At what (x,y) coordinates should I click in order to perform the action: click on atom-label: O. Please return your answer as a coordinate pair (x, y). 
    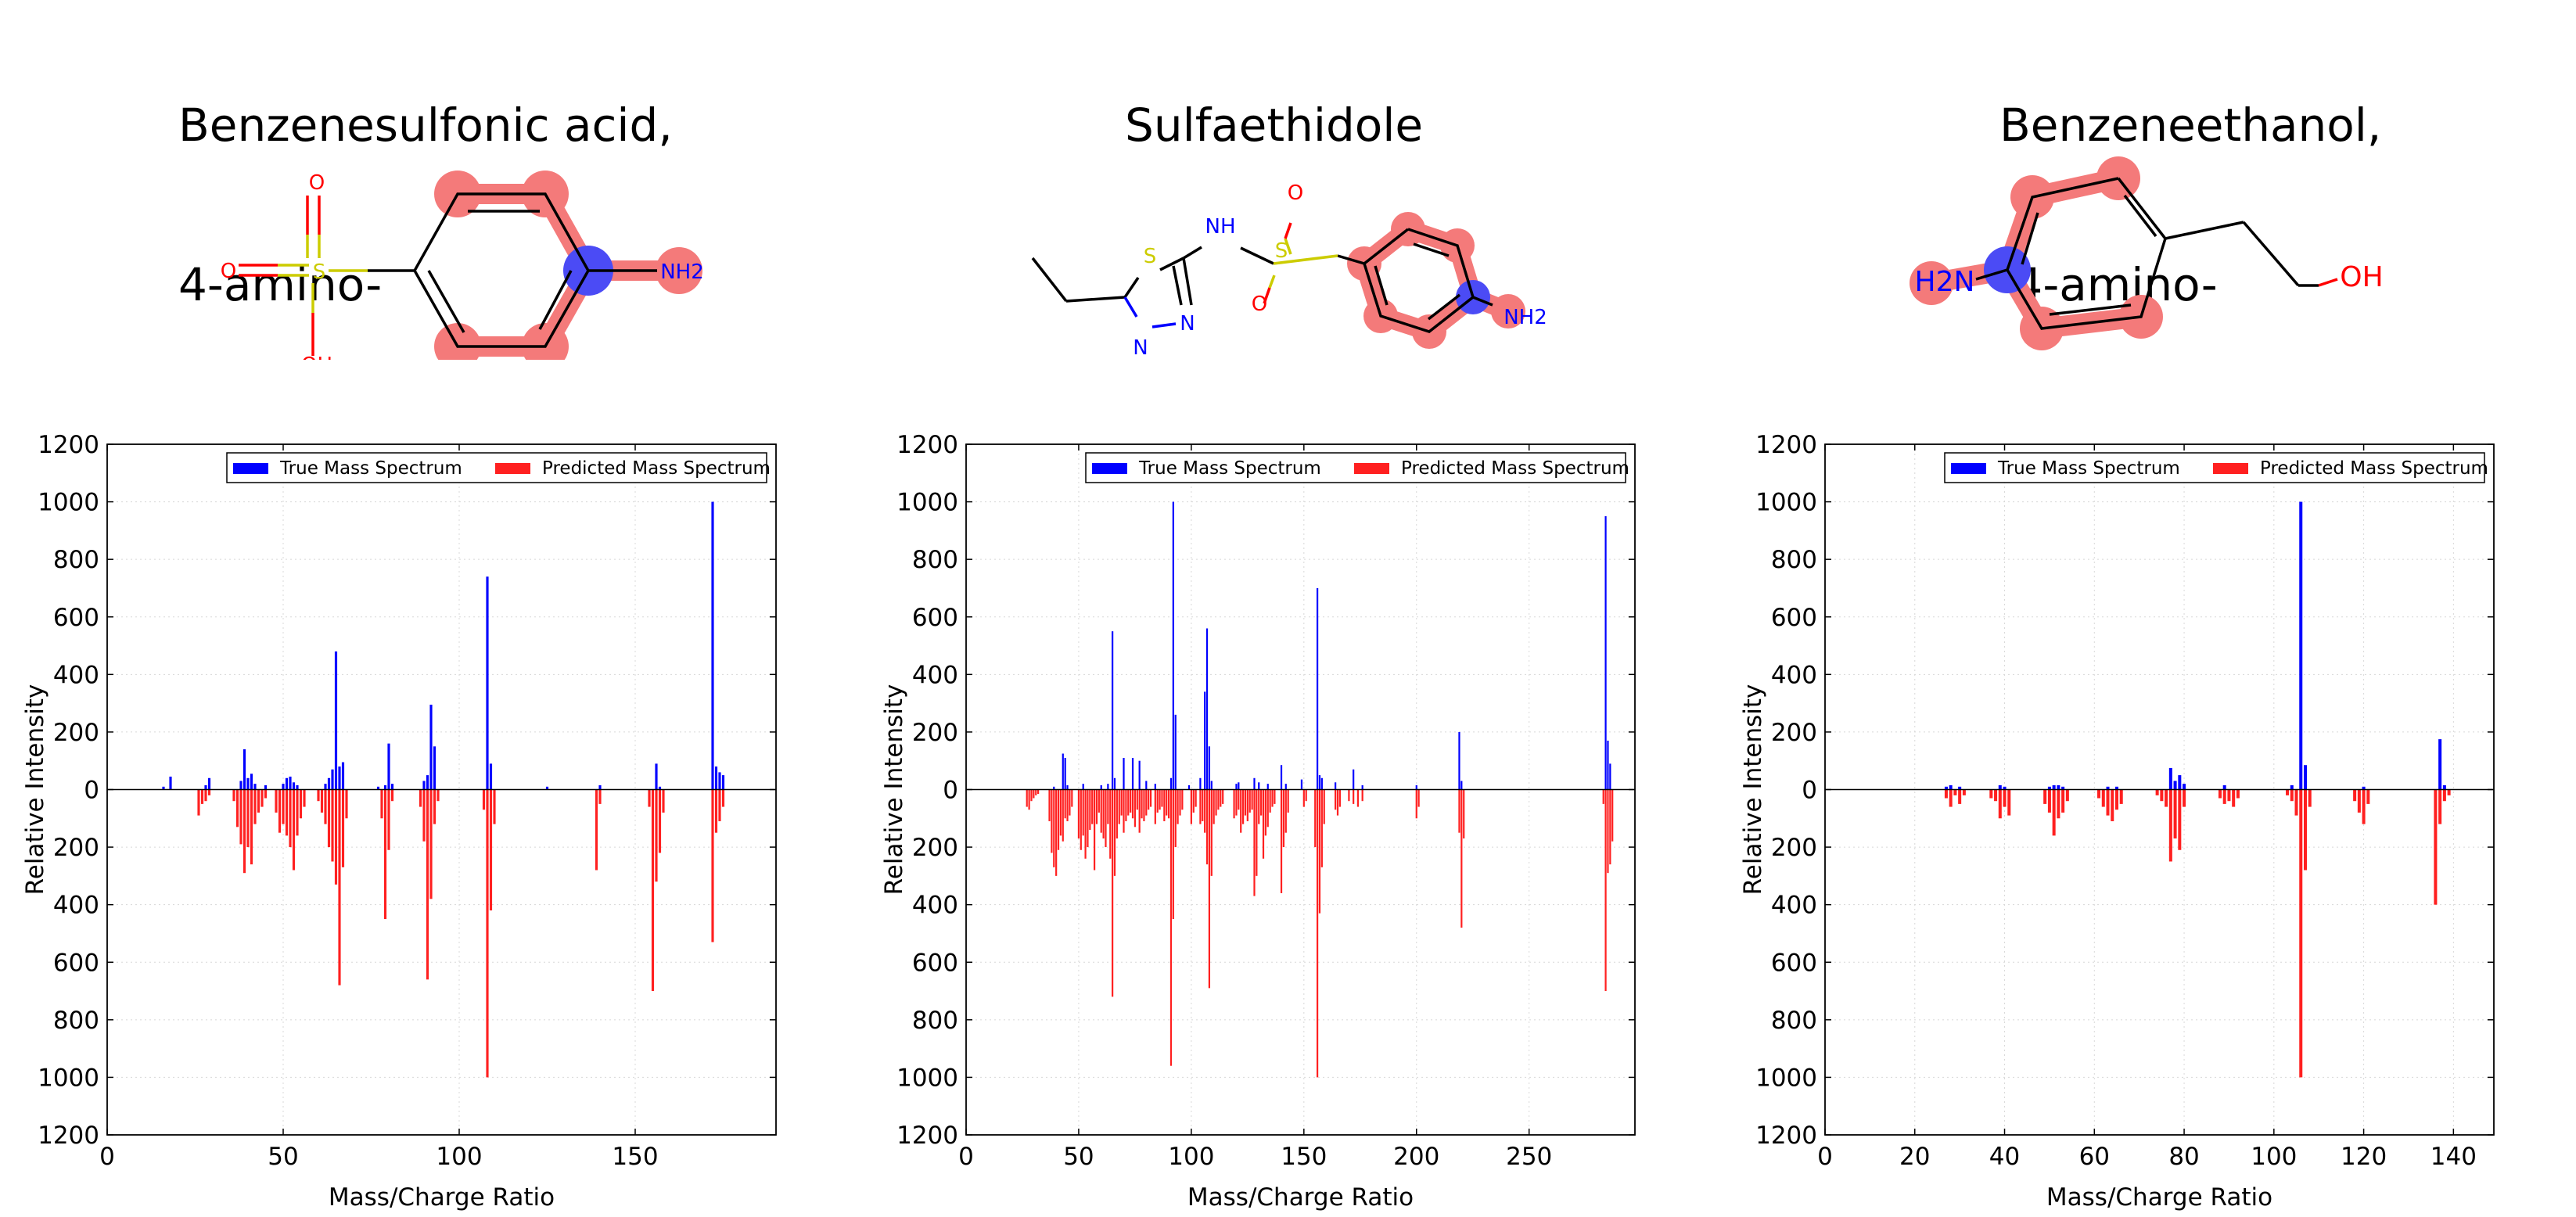
    Looking at the image, I should click on (317, 183).